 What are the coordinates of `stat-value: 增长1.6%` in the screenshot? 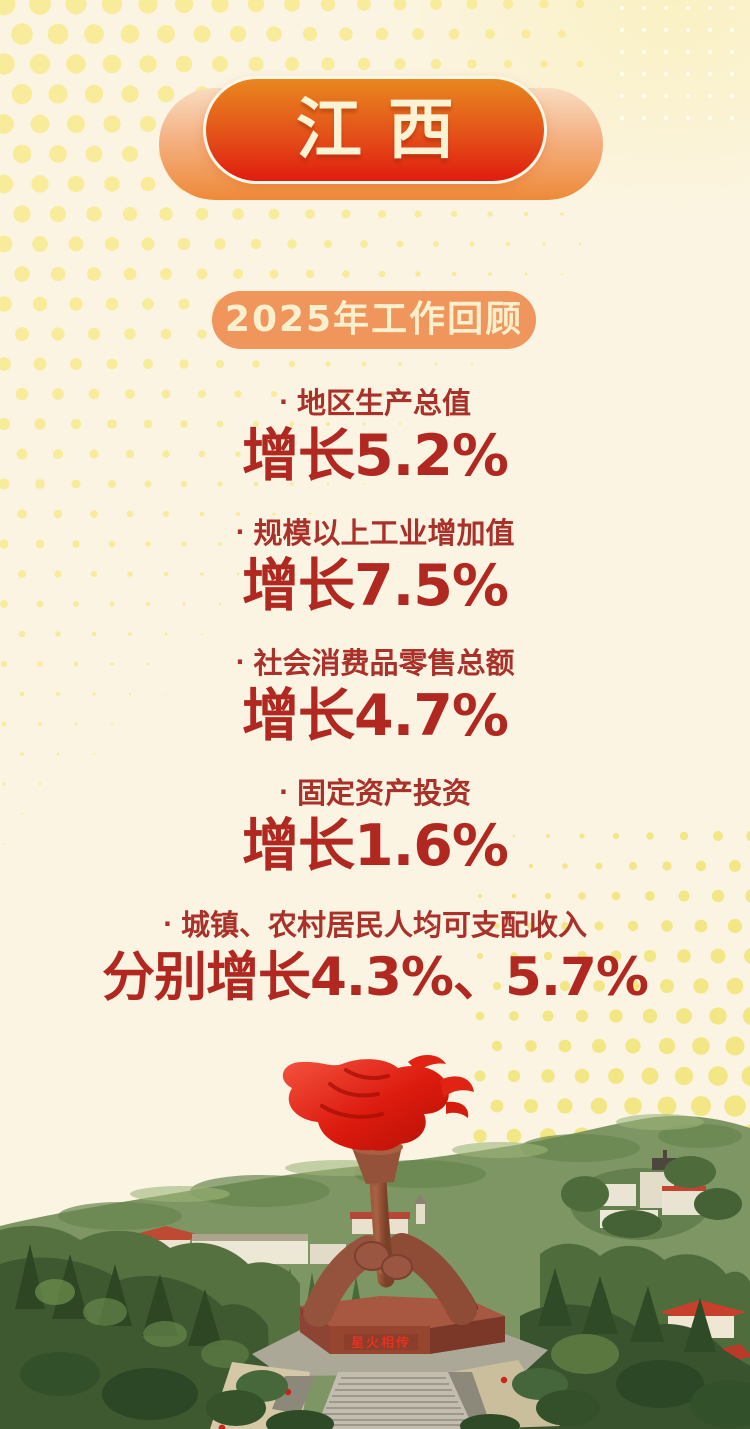 It's located at (375, 846).